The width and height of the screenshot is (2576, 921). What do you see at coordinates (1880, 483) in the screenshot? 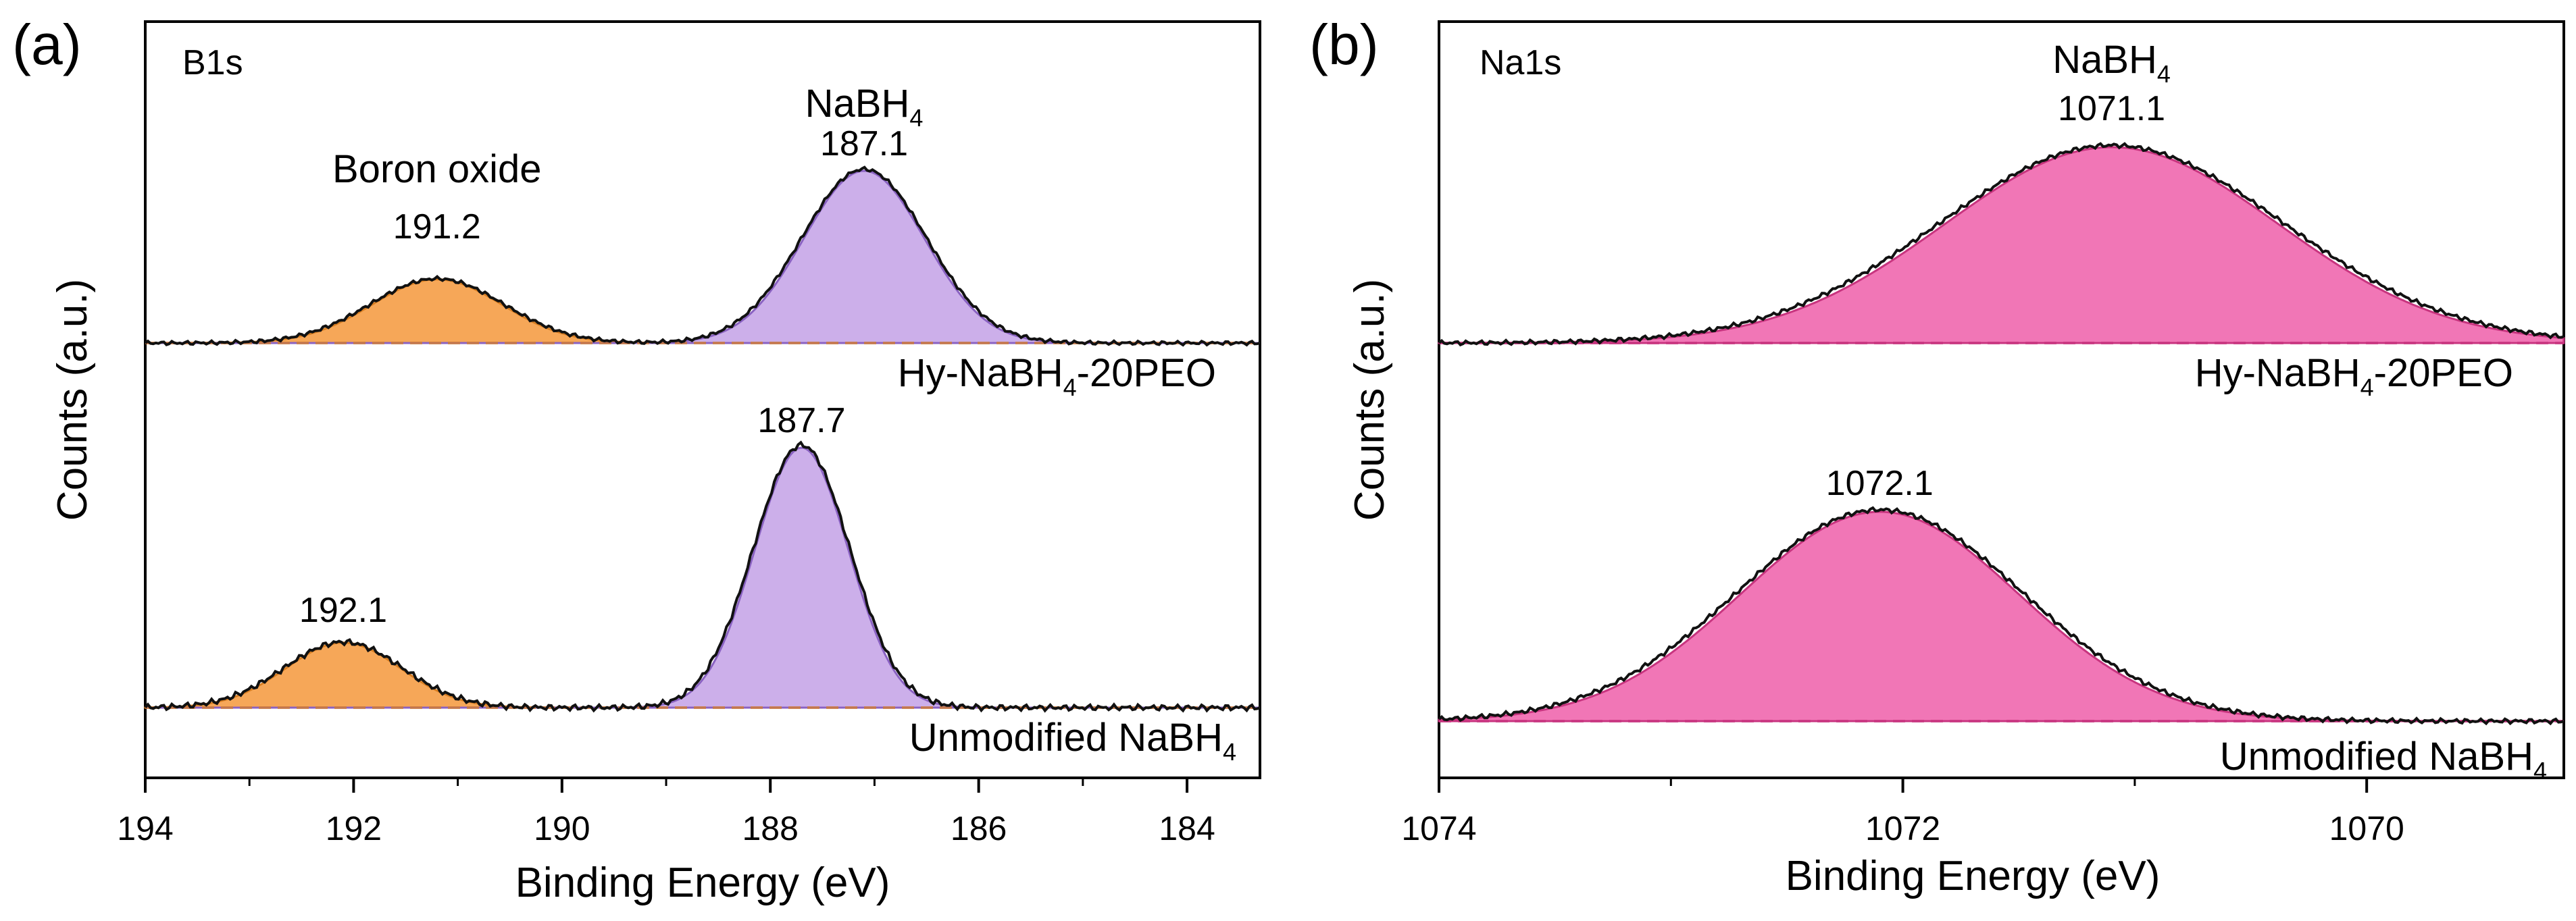
I see `peak-value-label: 1072.1` at bounding box center [1880, 483].